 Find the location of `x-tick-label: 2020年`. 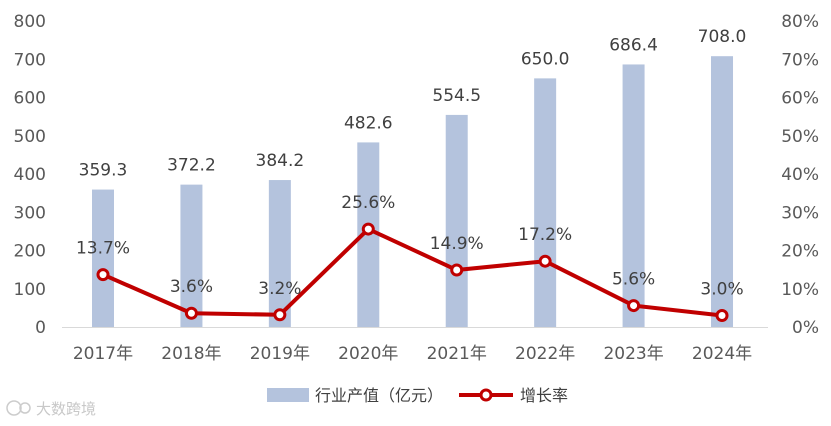

x-tick-label: 2020年 is located at coordinates (368, 354).